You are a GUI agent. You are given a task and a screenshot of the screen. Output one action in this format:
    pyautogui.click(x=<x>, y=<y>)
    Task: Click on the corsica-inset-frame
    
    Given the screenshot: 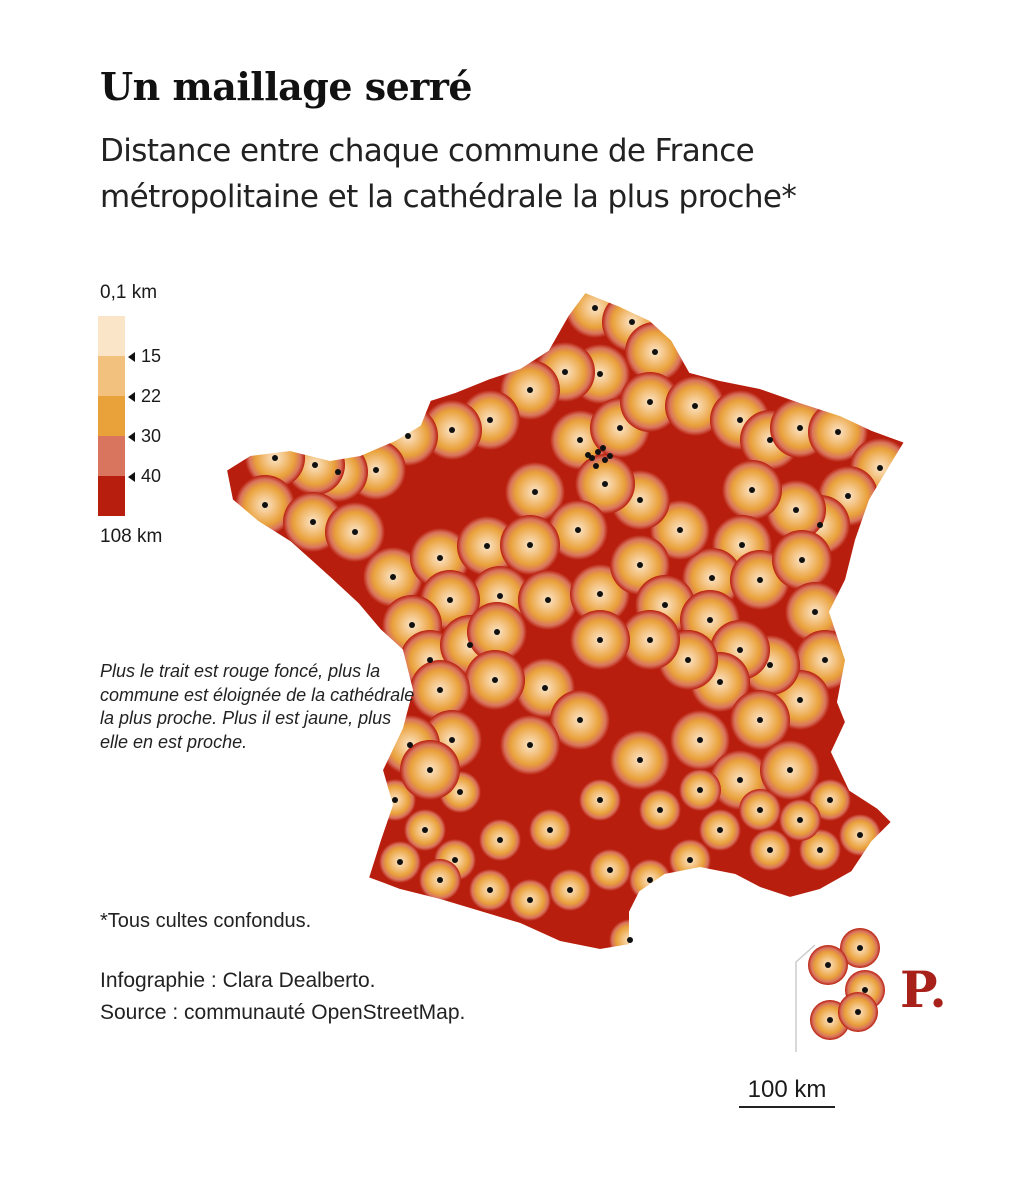 What is the action you would take?
    pyautogui.click(x=805, y=998)
    